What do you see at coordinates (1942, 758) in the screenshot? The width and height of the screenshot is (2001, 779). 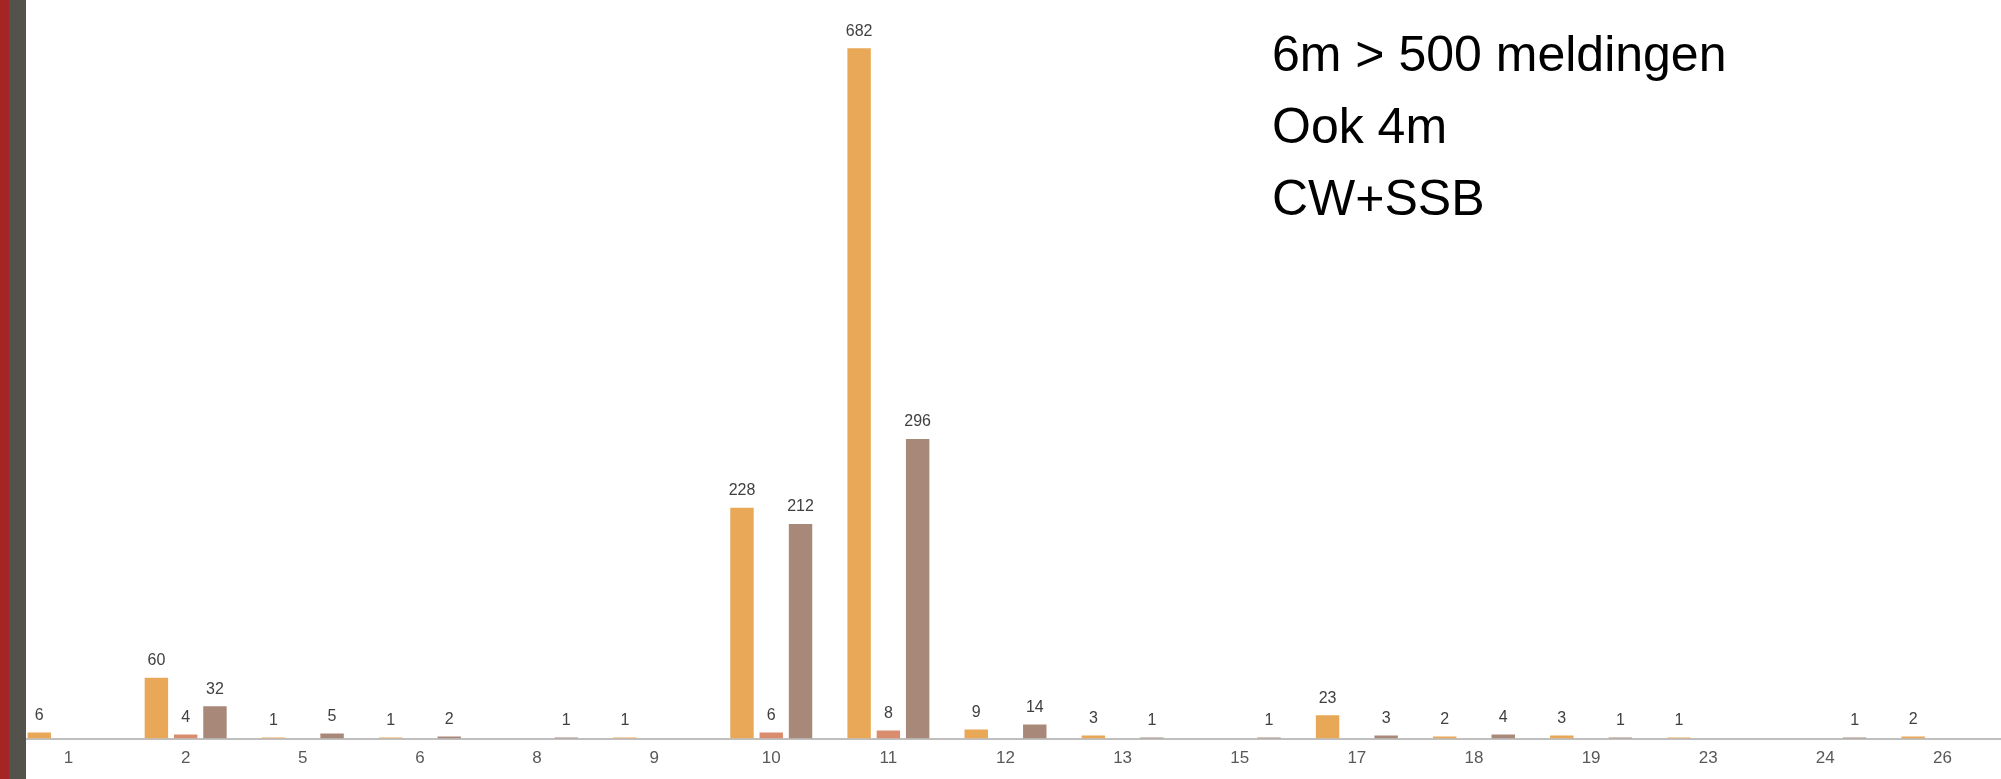 I see `x-tick-label: 26` at bounding box center [1942, 758].